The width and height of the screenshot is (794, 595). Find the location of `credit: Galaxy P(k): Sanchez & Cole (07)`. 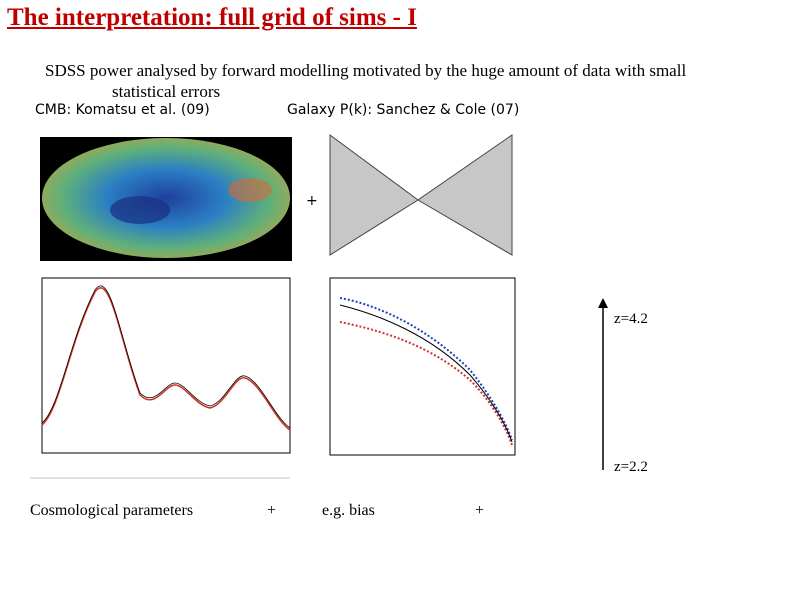

credit: Galaxy P(k): Sanchez & Cole (07) is located at coordinates (403, 110).